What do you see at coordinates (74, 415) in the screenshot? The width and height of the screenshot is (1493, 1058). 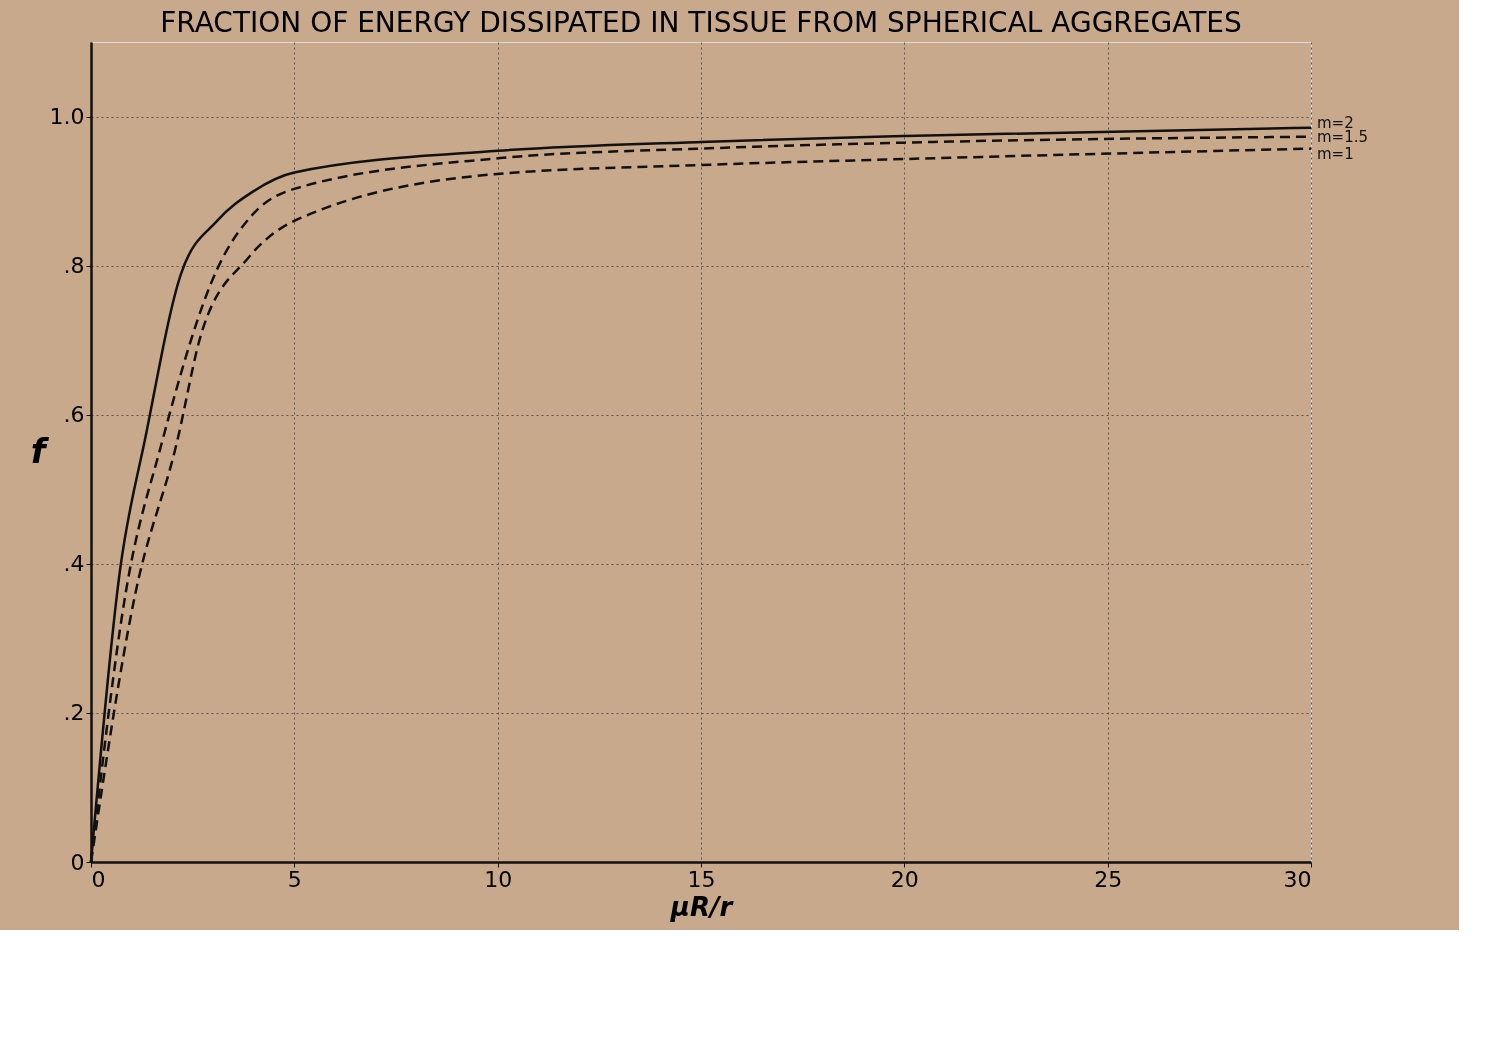 I see `y-tick-label: .6` at bounding box center [74, 415].